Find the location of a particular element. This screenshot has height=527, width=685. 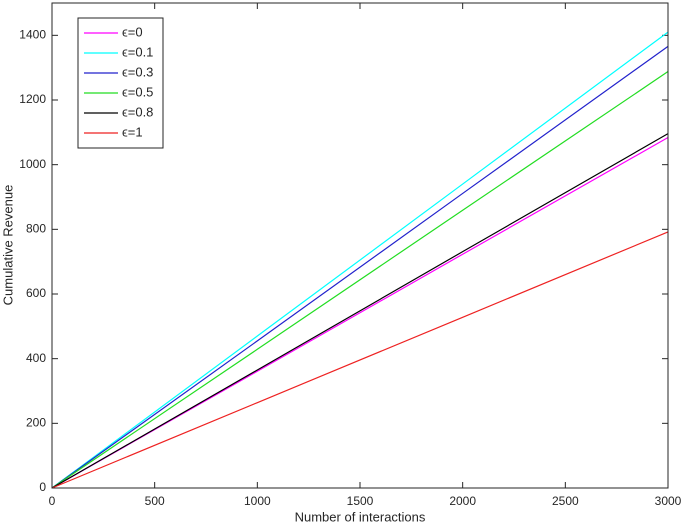

legend-label: ϵ=1 is located at coordinates (132, 131).